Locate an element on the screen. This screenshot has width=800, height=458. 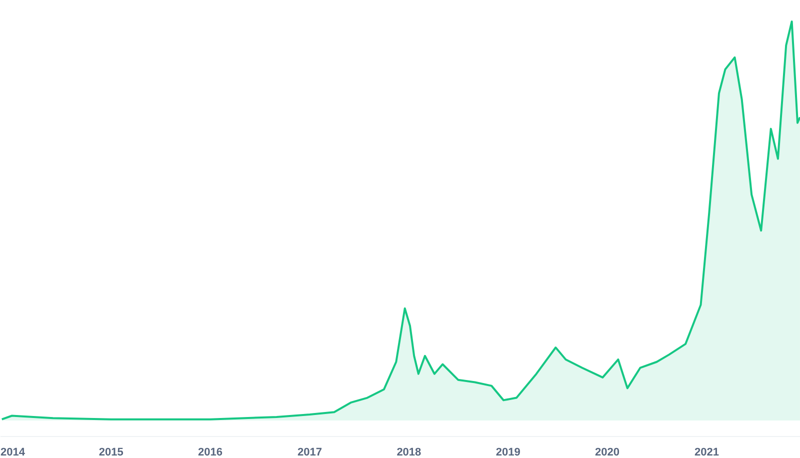
x-tick-label: 2019 is located at coordinates (508, 452).